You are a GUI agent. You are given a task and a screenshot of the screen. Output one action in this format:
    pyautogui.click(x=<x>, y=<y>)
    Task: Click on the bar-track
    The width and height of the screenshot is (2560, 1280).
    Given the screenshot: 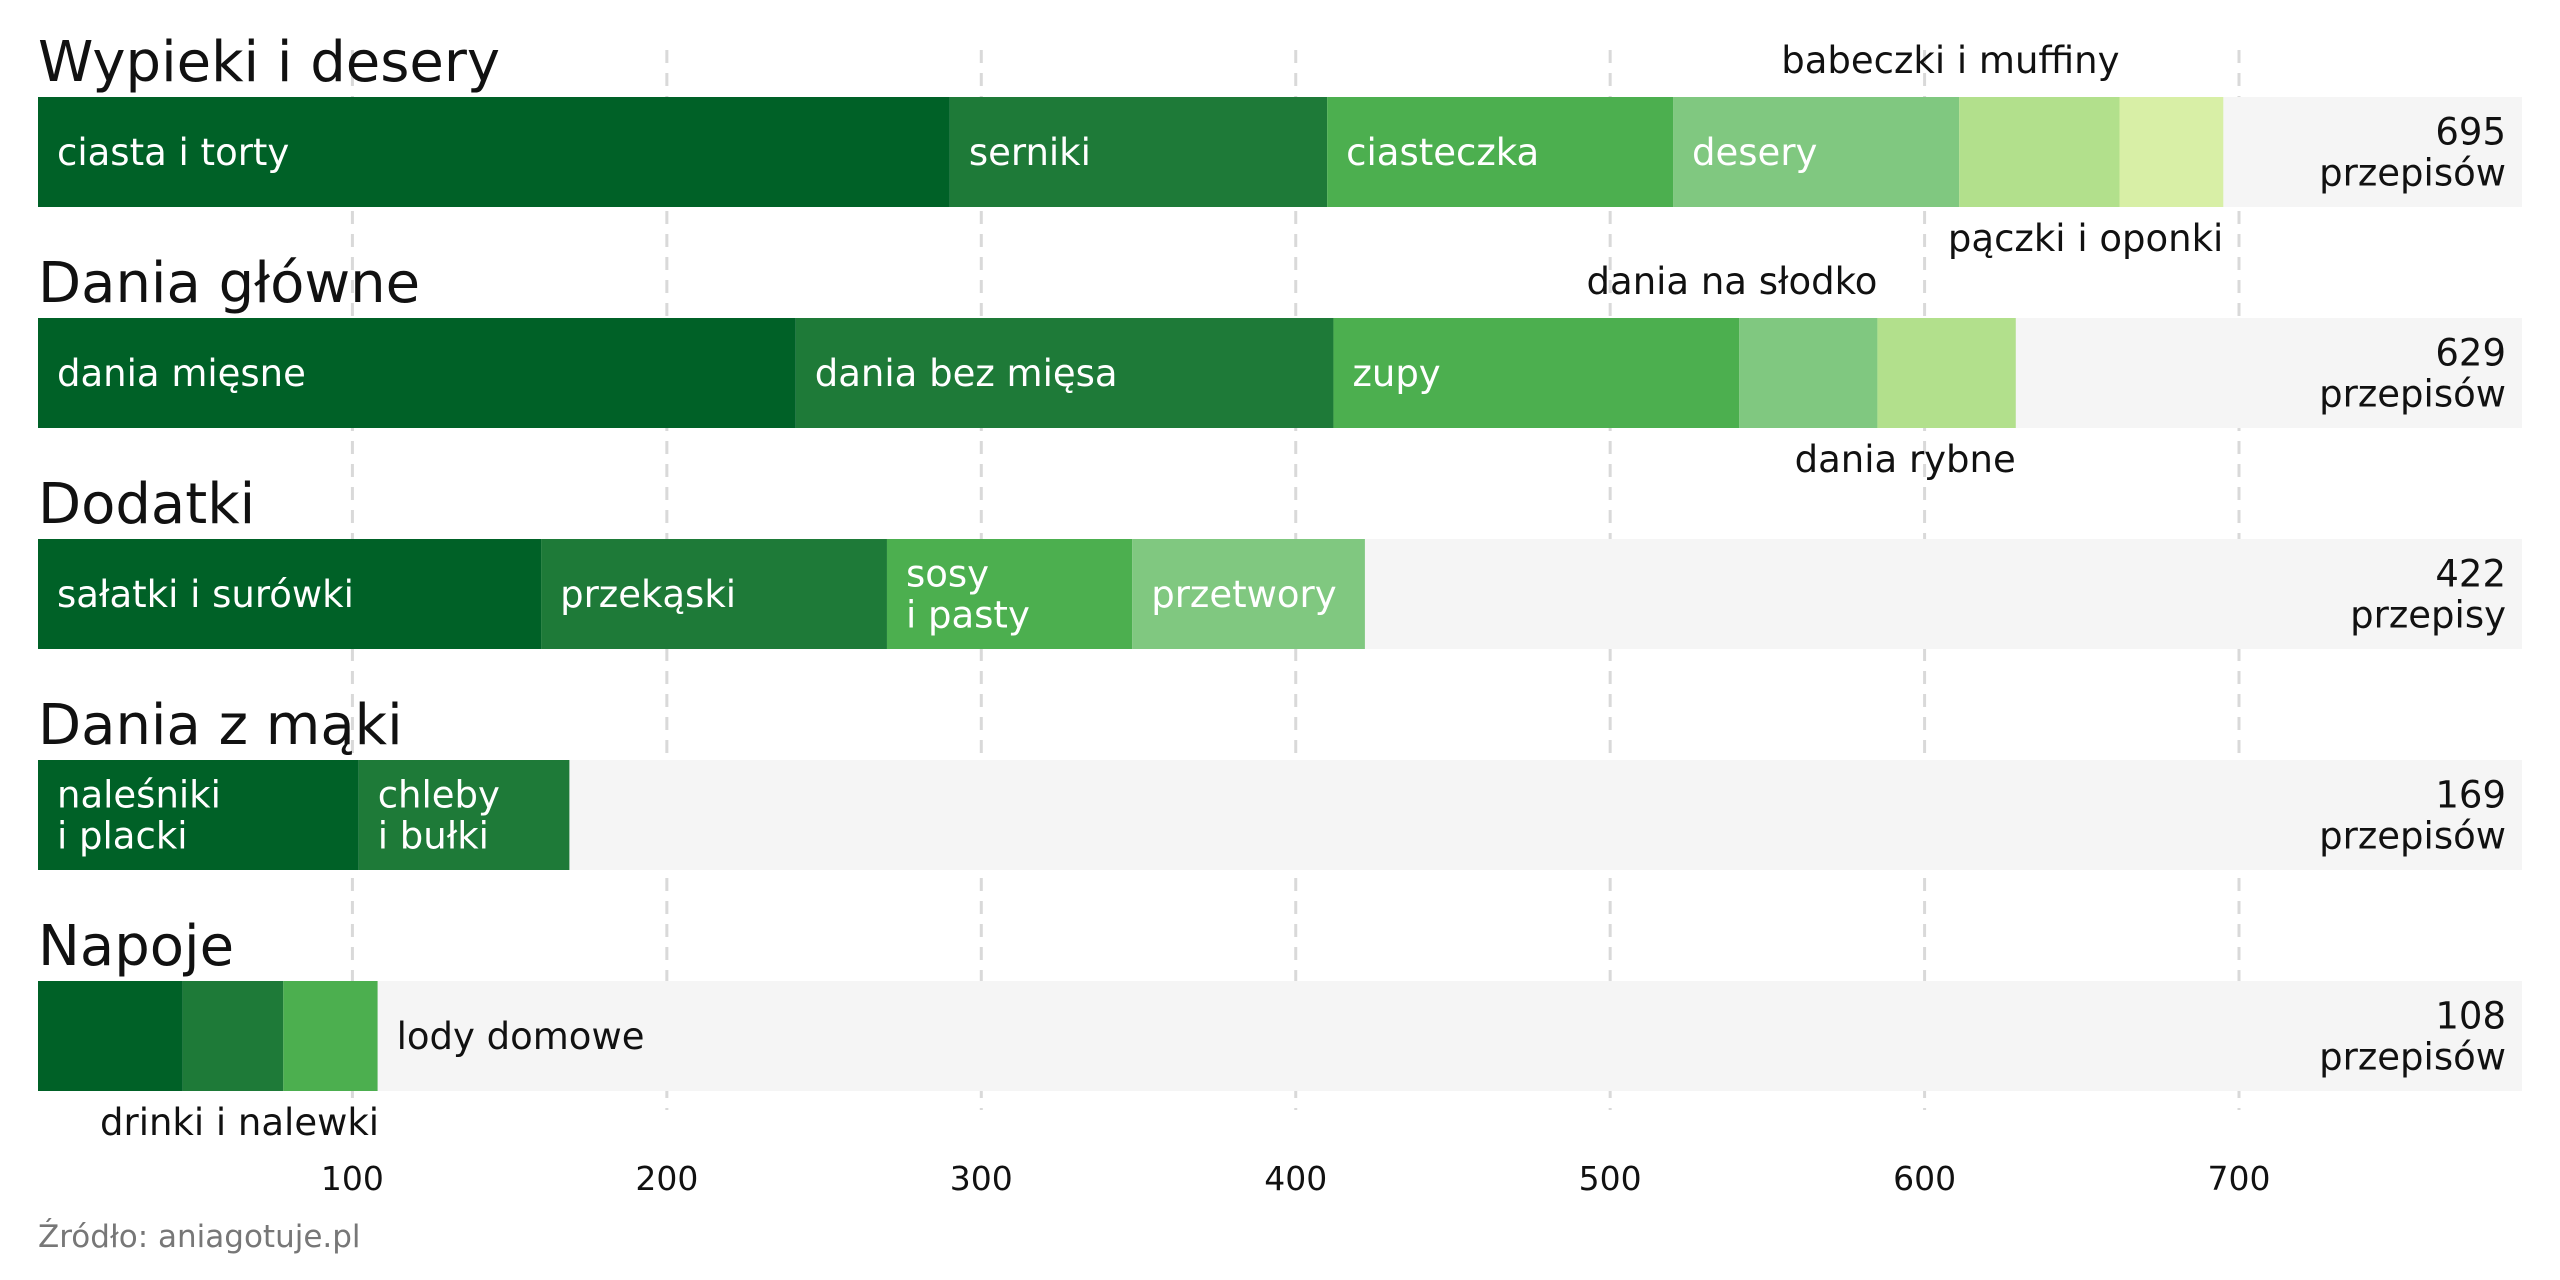 What is the action you would take?
    pyautogui.click(x=1280, y=1036)
    